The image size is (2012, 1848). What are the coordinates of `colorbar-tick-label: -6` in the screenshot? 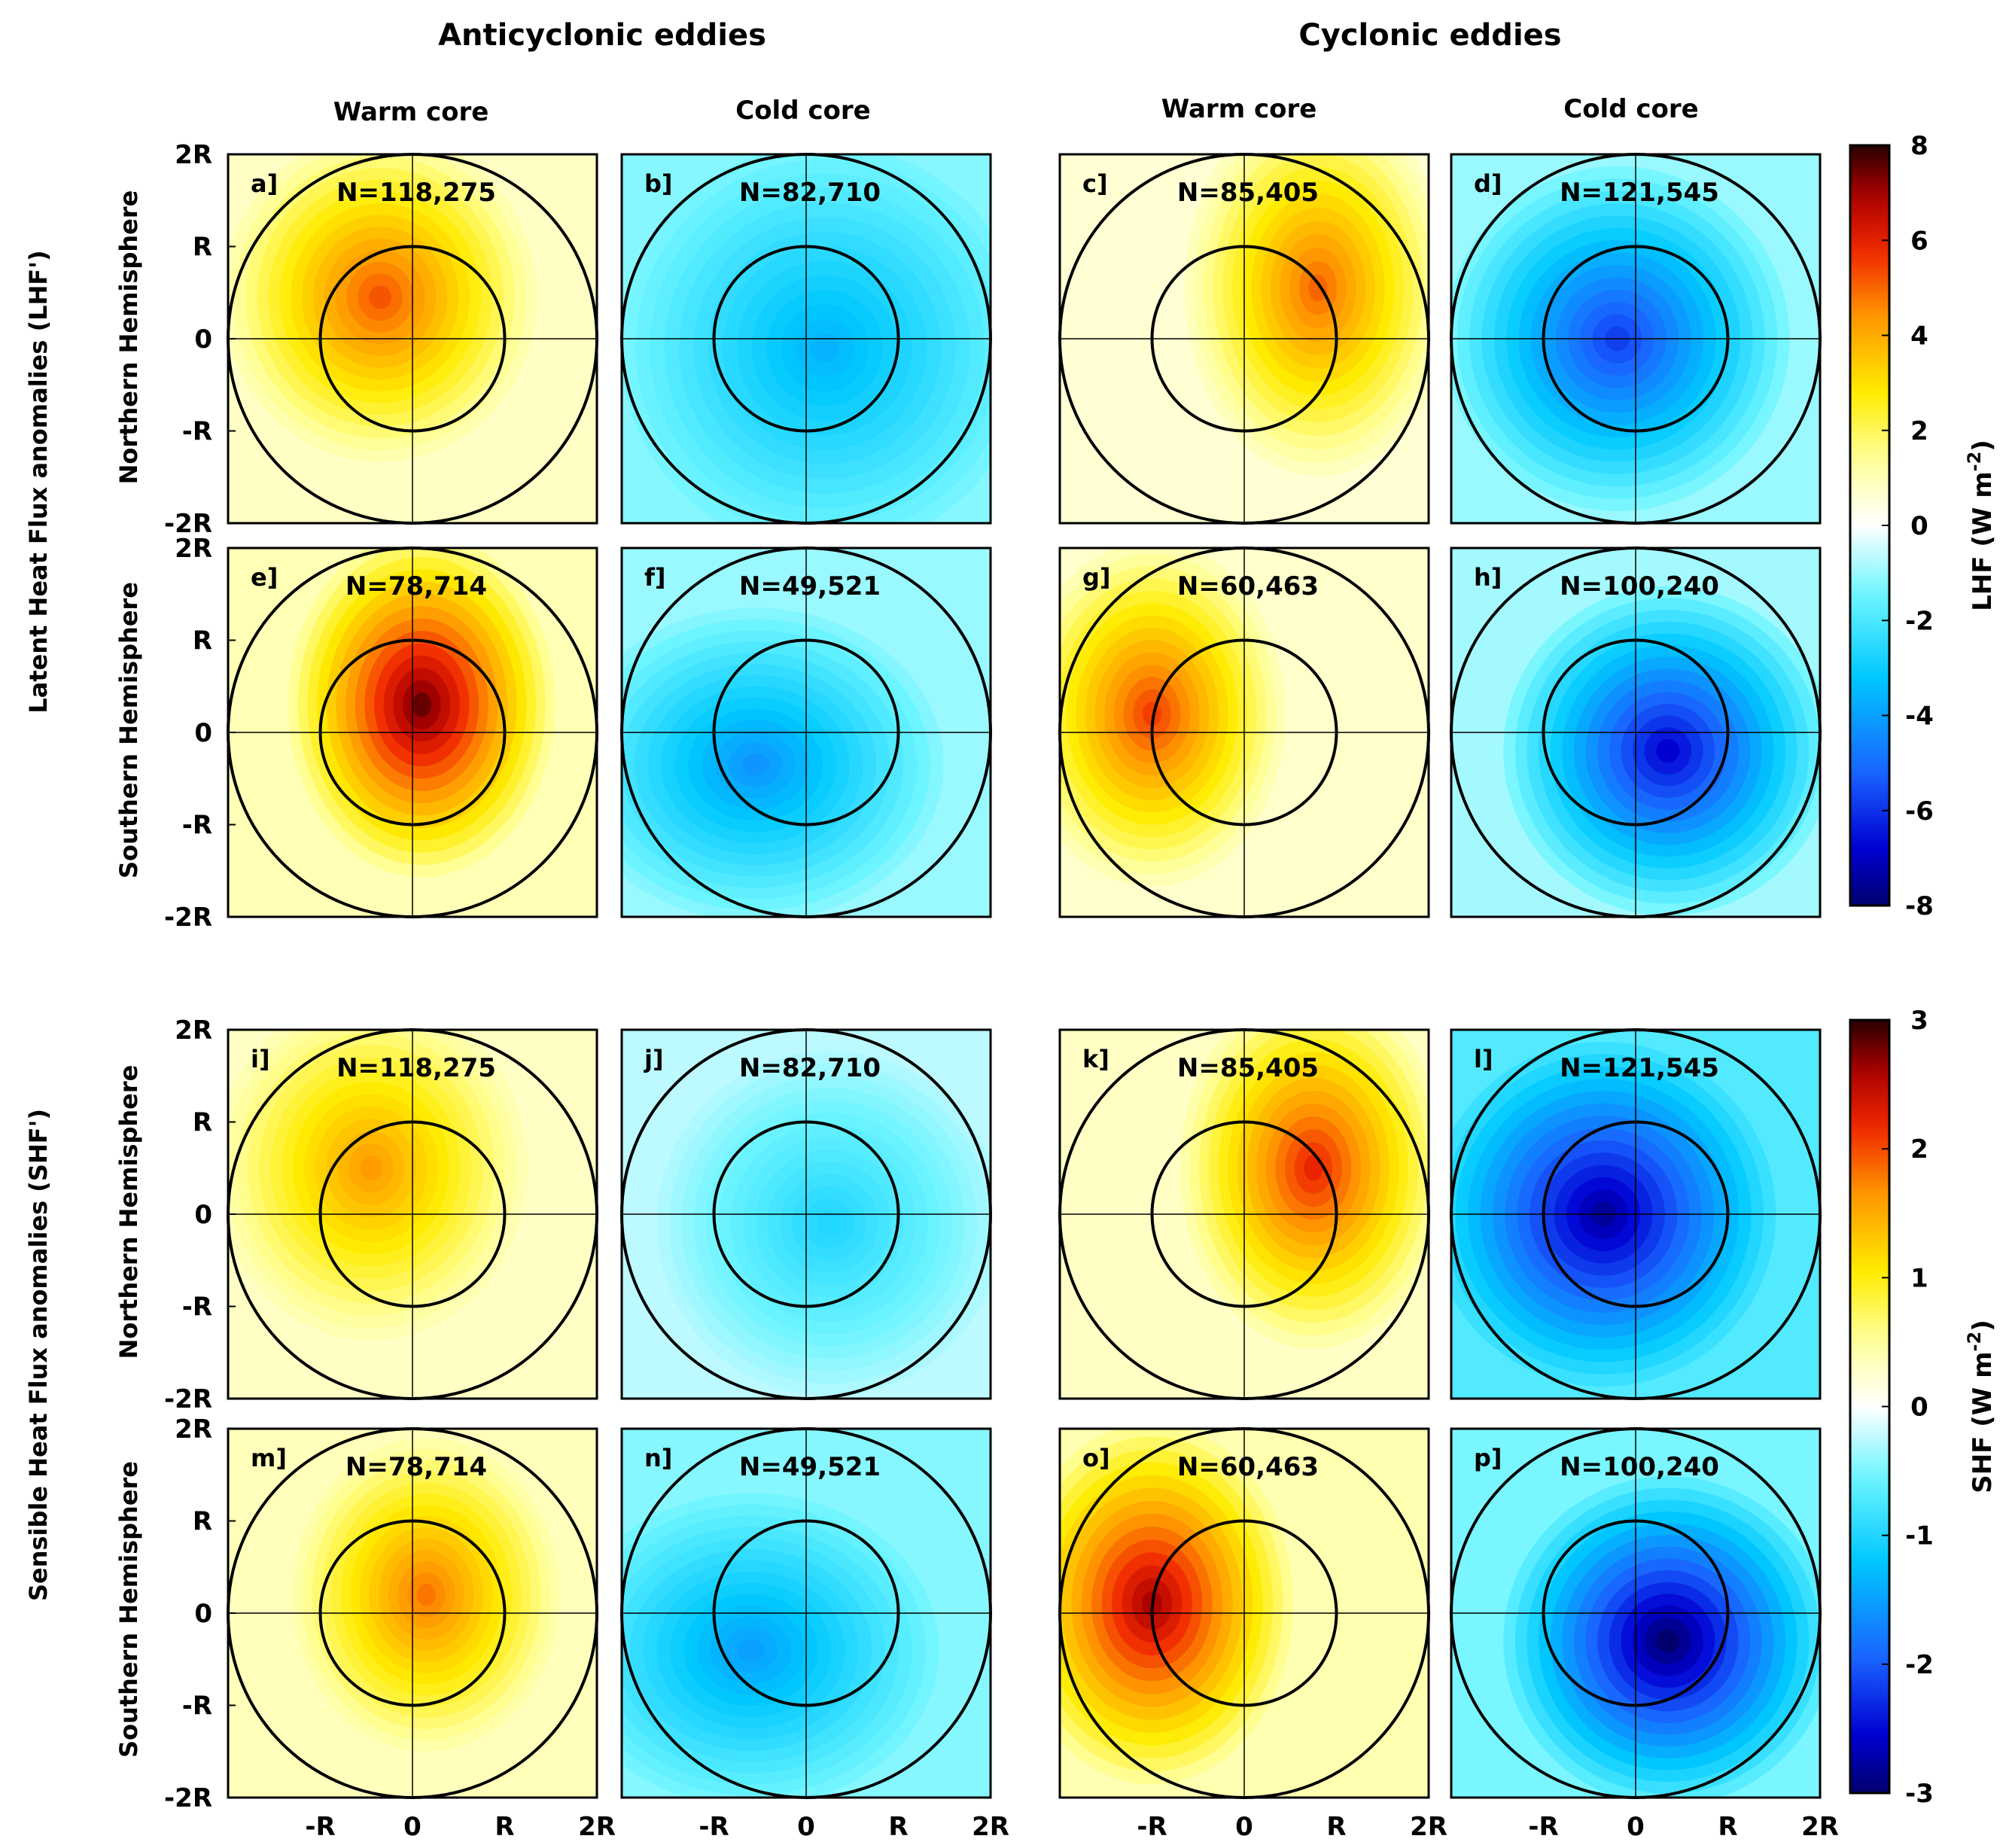 It's located at (1919, 812).